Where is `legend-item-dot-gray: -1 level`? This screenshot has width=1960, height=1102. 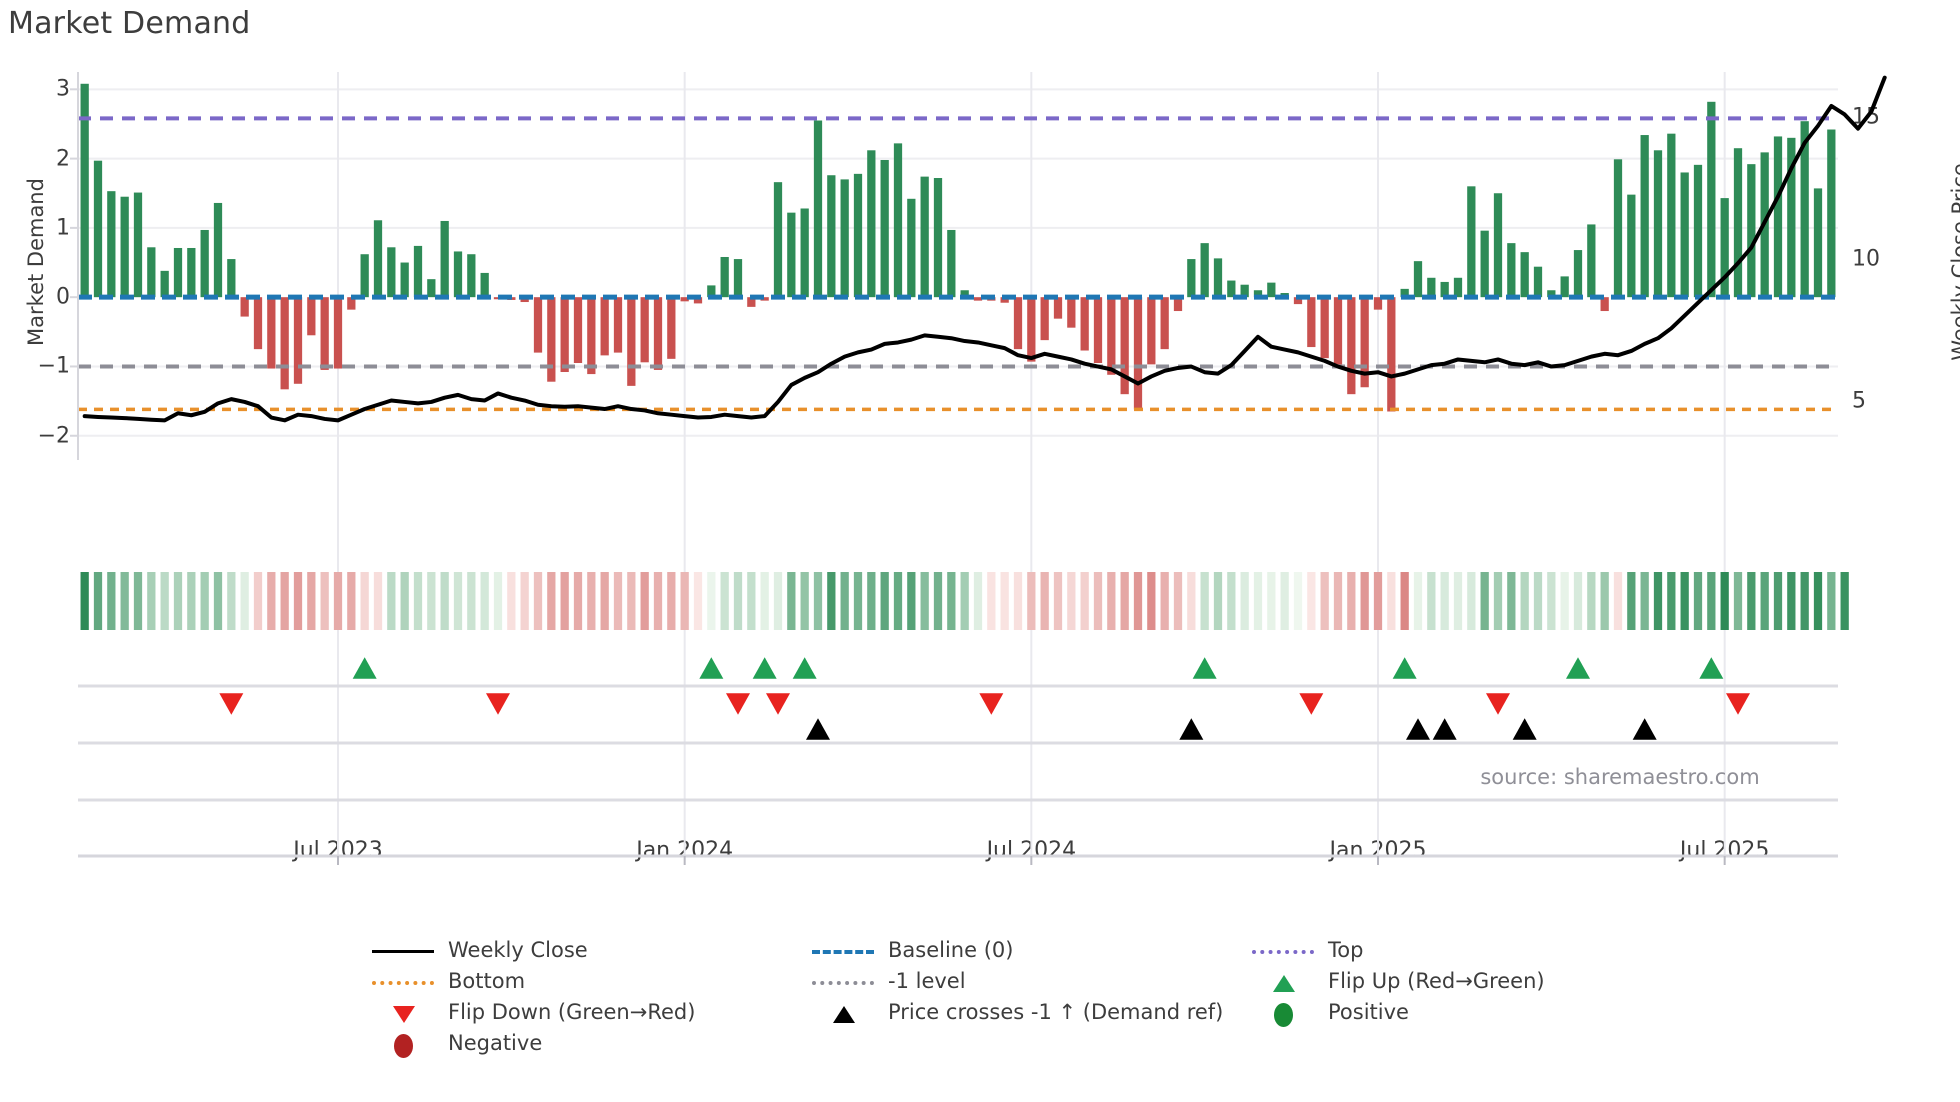 legend-item-dot-gray: -1 level is located at coordinates (1032, 982).